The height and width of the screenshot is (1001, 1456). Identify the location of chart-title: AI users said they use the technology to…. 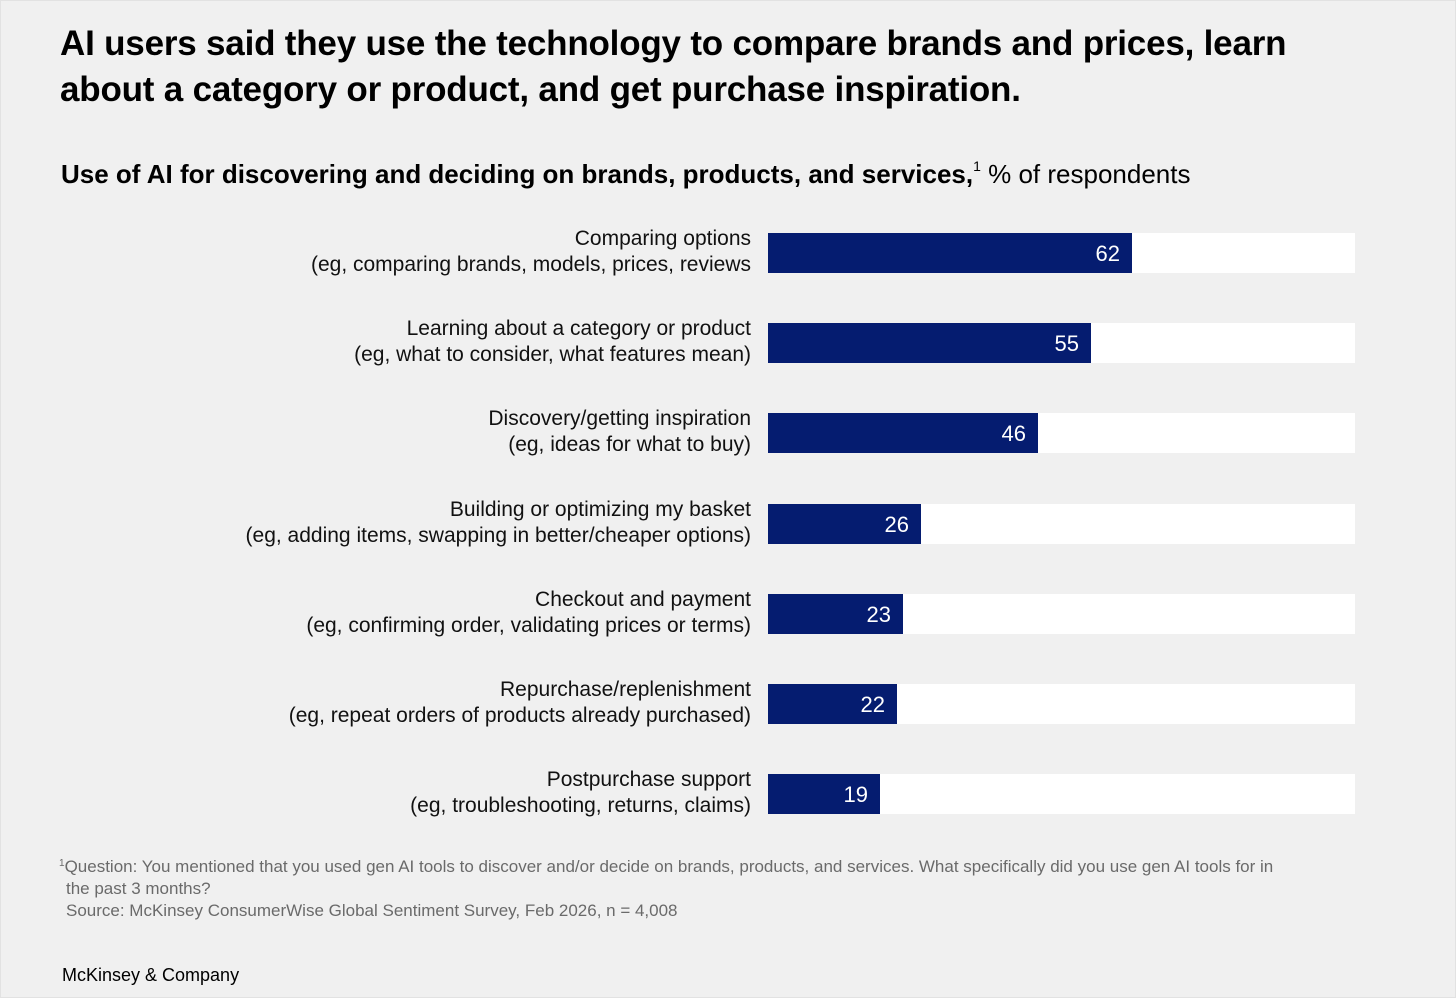
(673, 66).